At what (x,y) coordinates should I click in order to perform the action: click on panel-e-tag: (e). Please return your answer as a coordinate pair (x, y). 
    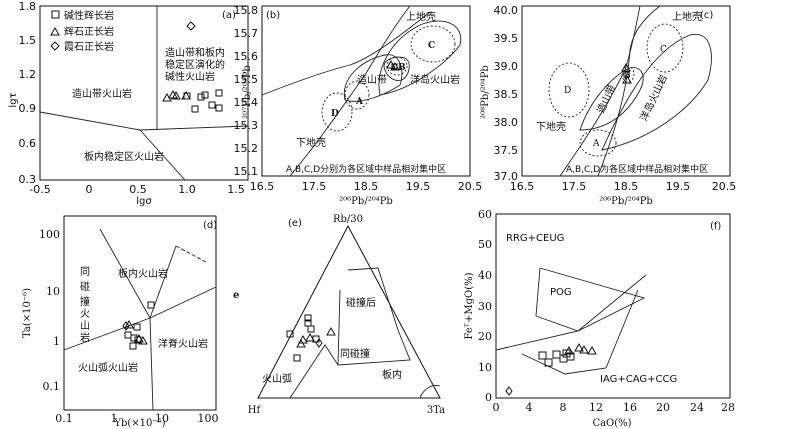
    Looking at the image, I should click on (295, 223).